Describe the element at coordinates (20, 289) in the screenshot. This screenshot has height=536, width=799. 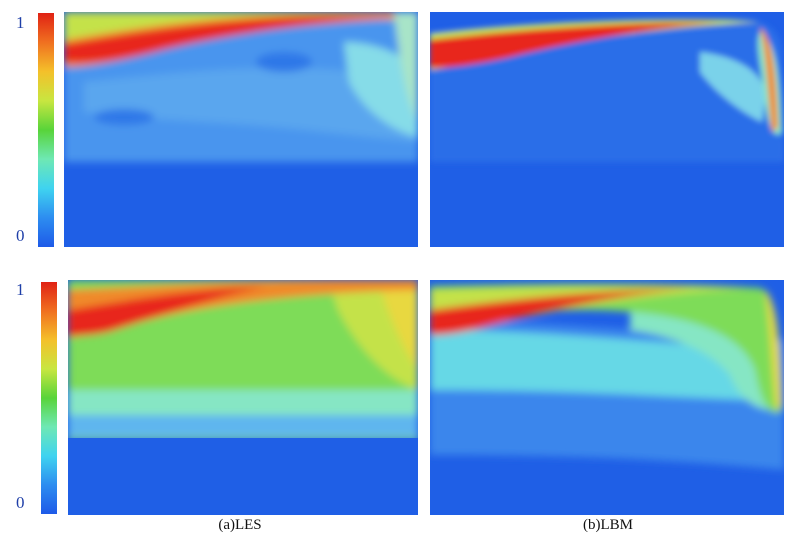
I see `colorbar-bottom-max-label: 1` at that location.